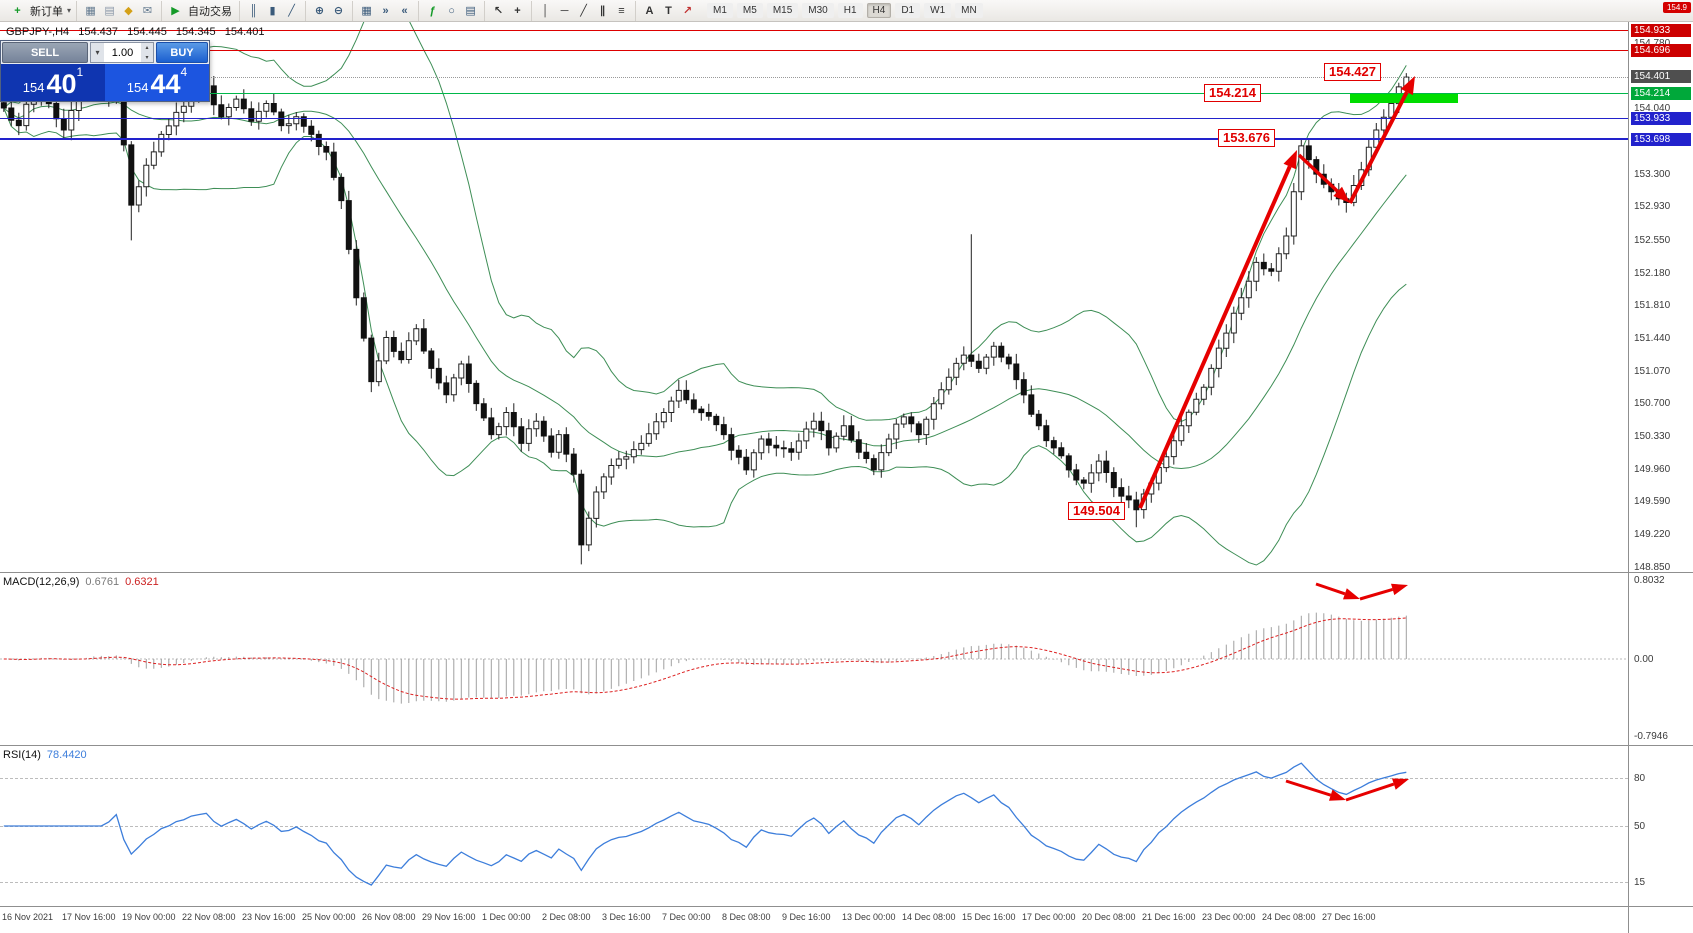 The height and width of the screenshot is (933, 1693). I want to click on scale-label-149.590: 149.590, so click(1652, 502).